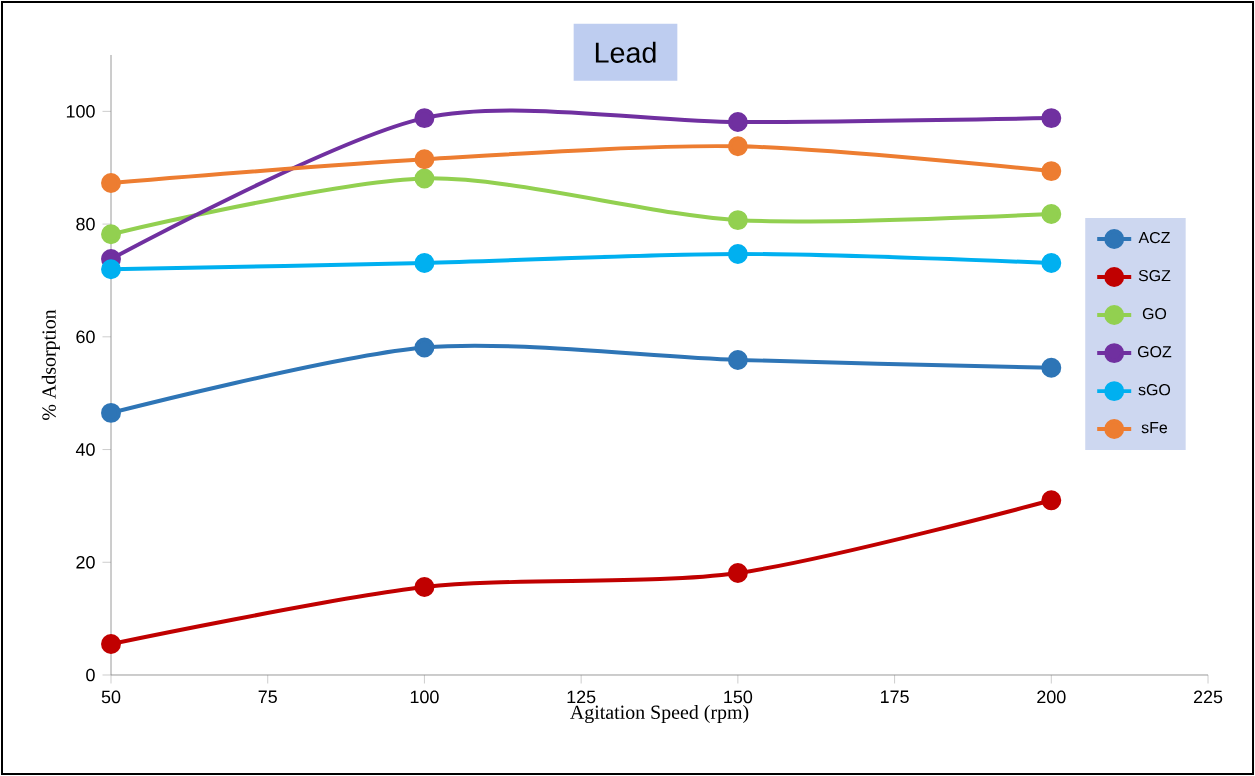  Describe the element at coordinates (1154, 314) in the screenshot. I see `legend-label: GO` at that location.